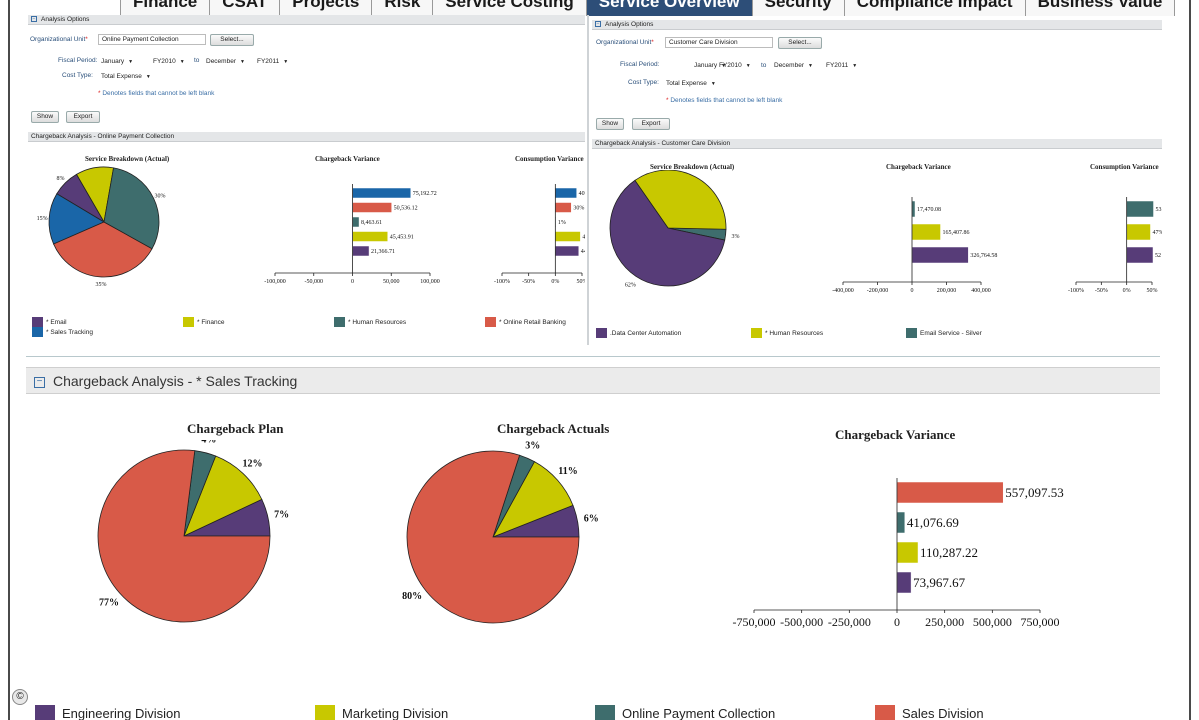 This screenshot has width=1199, height=720. What do you see at coordinates (306, 20) in the screenshot?
I see `left-options-header: − Analysis Options` at bounding box center [306, 20].